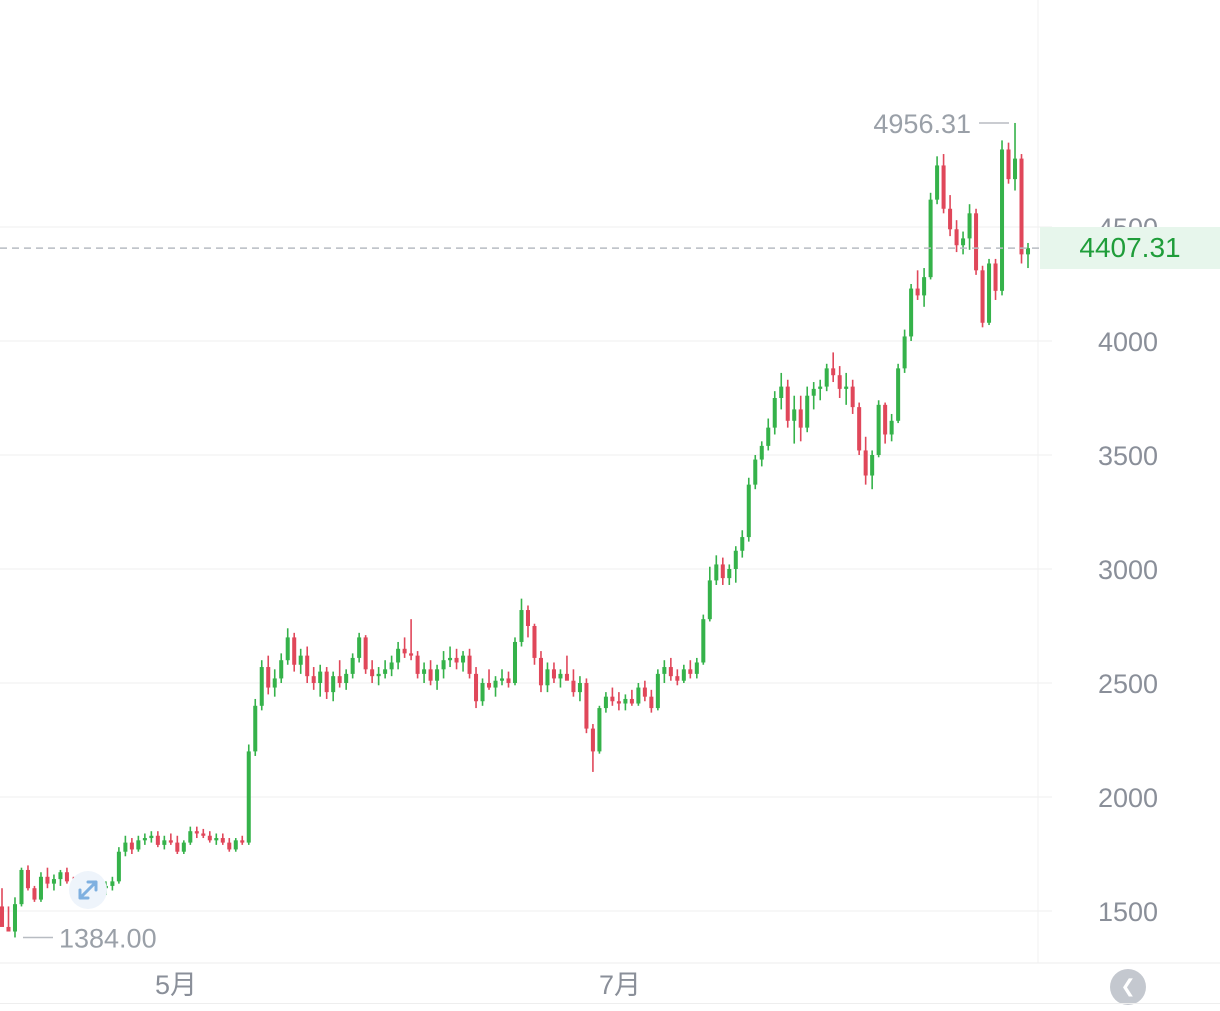  Describe the element at coordinates (176, 985) in the screenshot. I see `time-tick-label: 5月` at that location.